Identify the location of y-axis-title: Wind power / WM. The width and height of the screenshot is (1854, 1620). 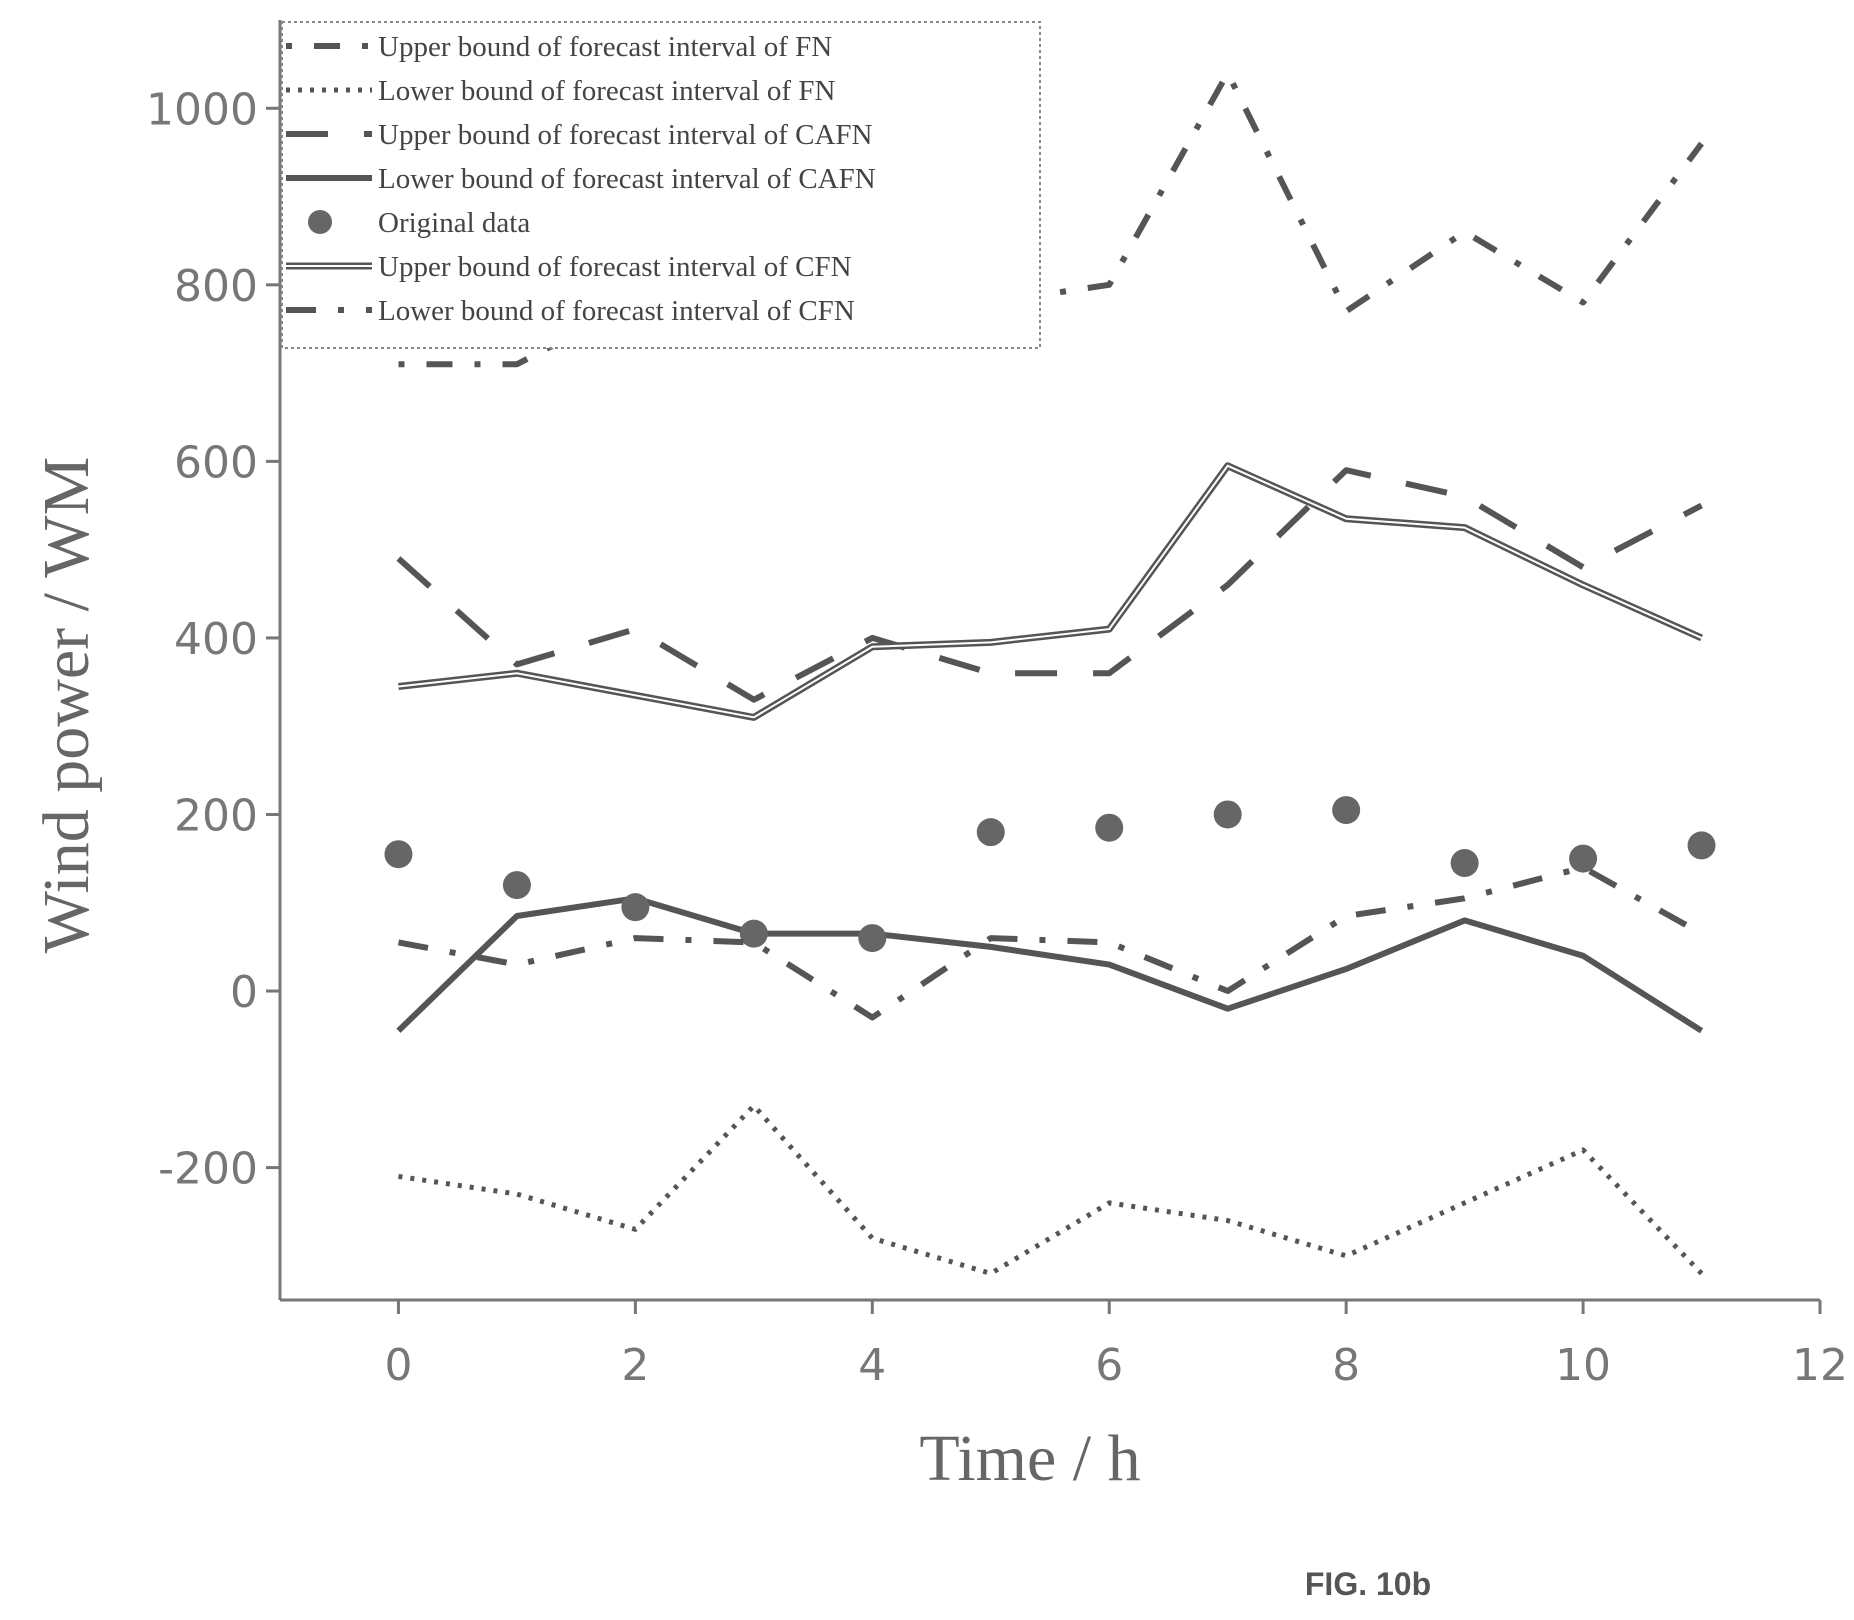
(66, 705).